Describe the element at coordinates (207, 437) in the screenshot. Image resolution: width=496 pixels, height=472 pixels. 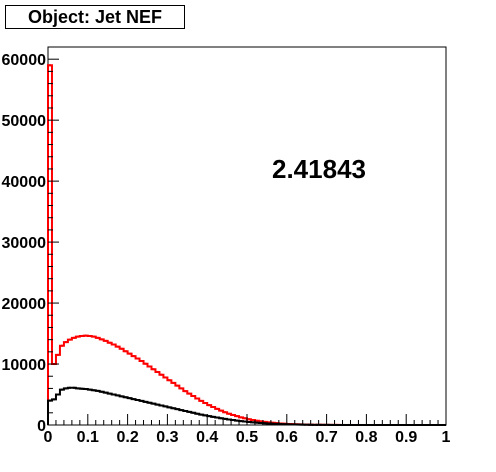
I see `x-tick-label: 0.4` at that location.